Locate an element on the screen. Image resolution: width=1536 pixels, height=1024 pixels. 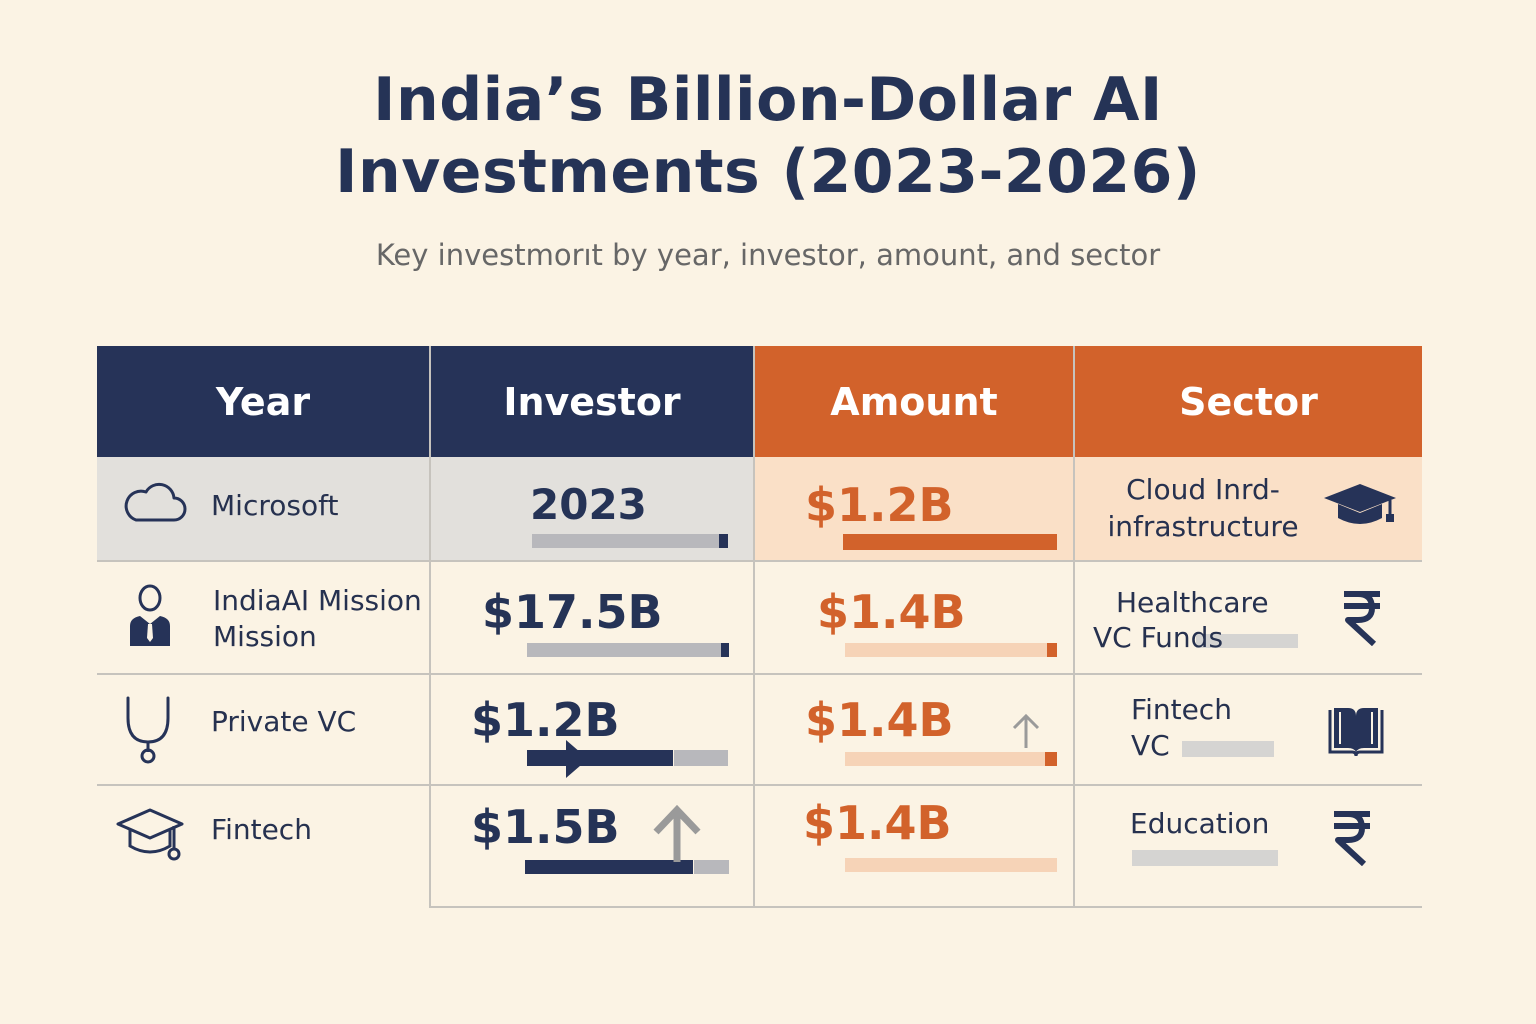
row-2-investor-line-2: Mission is located at coordinates (265, 636).